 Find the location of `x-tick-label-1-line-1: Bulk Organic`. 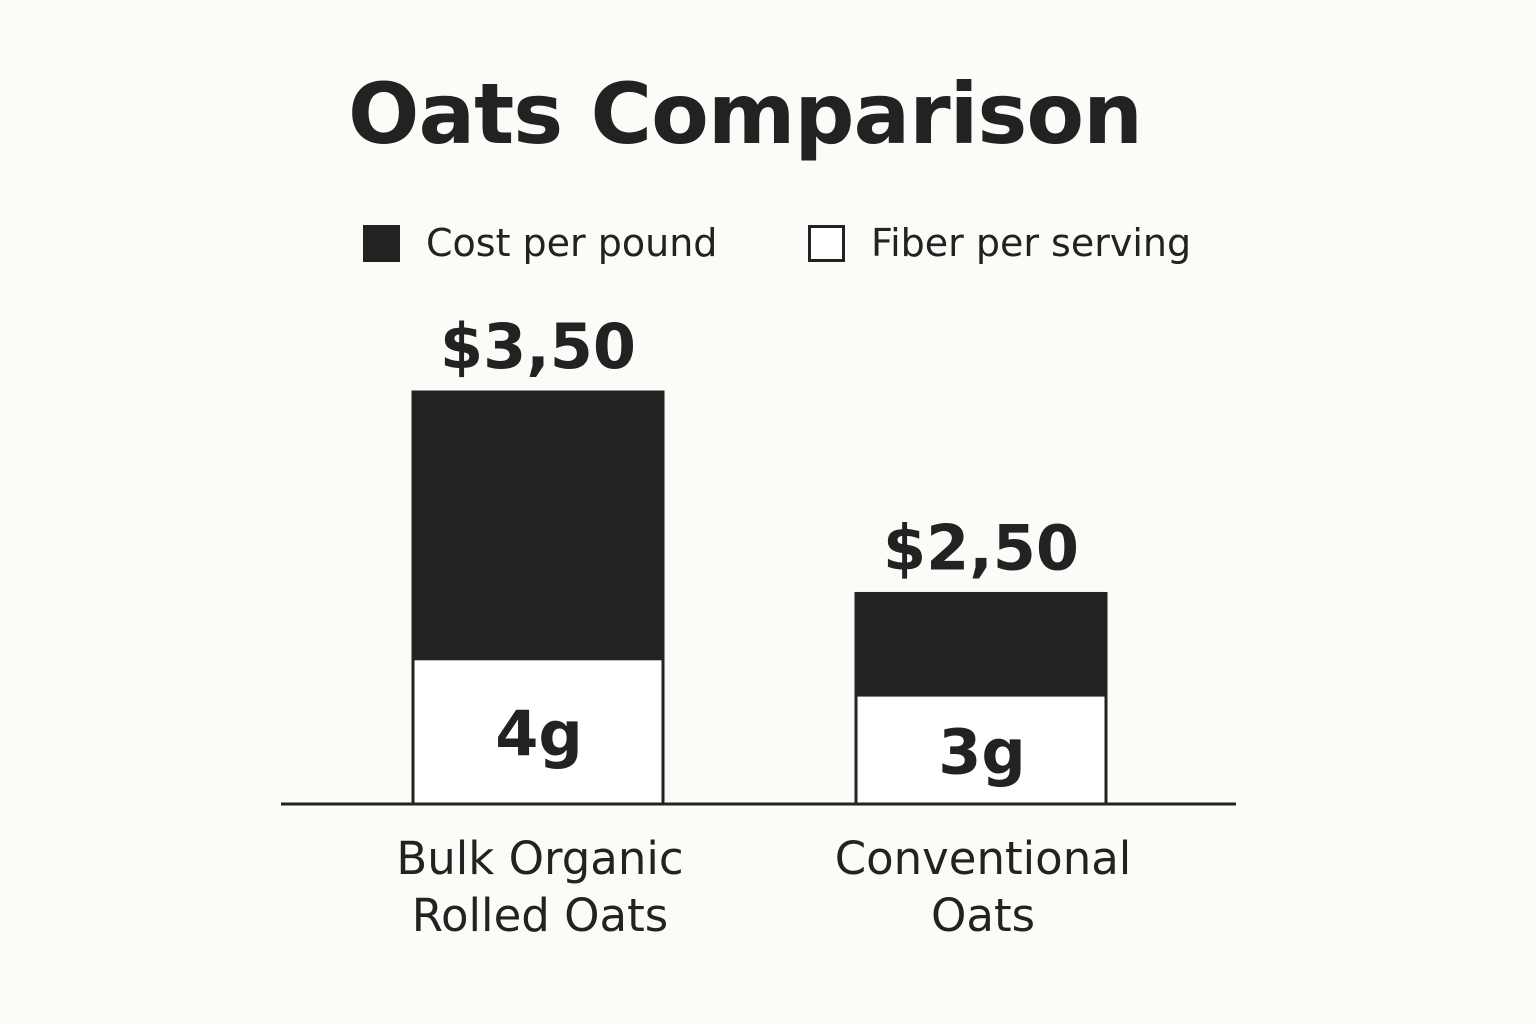

x-tick-label-1-line-1: Bulk Organic is located at coordinates (539, 858).